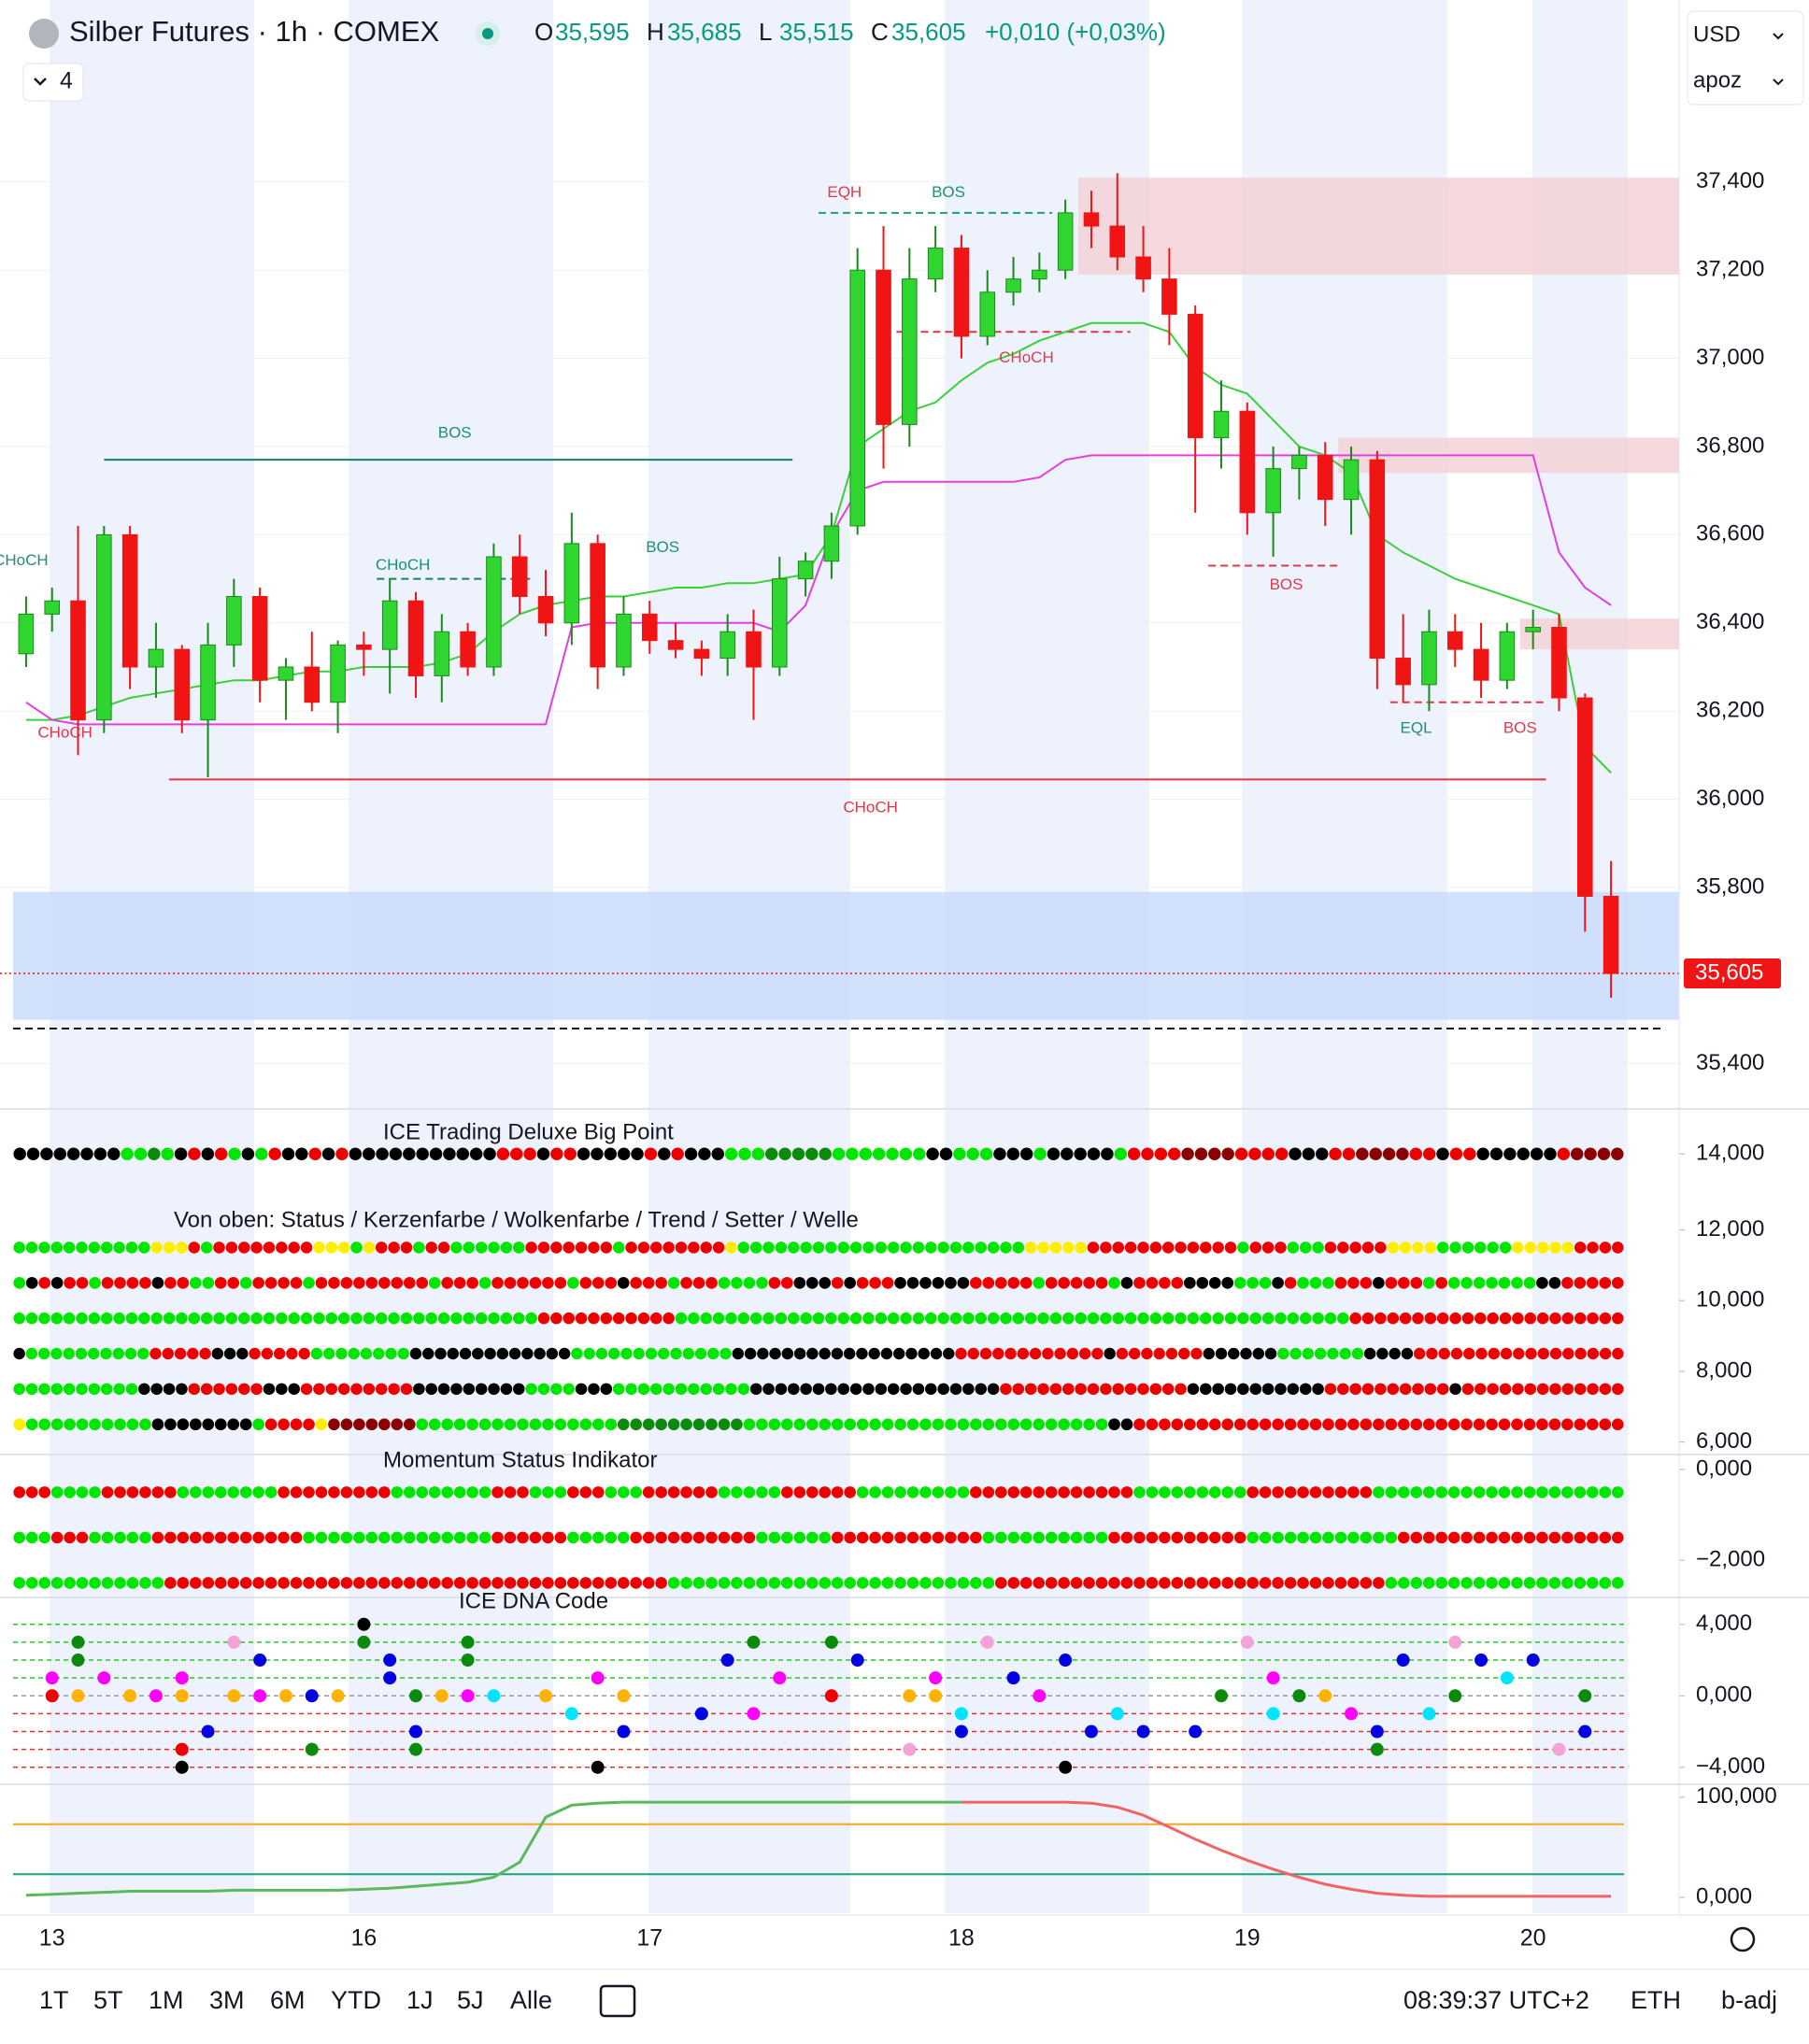 This screenshot has height=2044, width=1809. I want to click on session-toggle: ETH, so click(1656, 2000).